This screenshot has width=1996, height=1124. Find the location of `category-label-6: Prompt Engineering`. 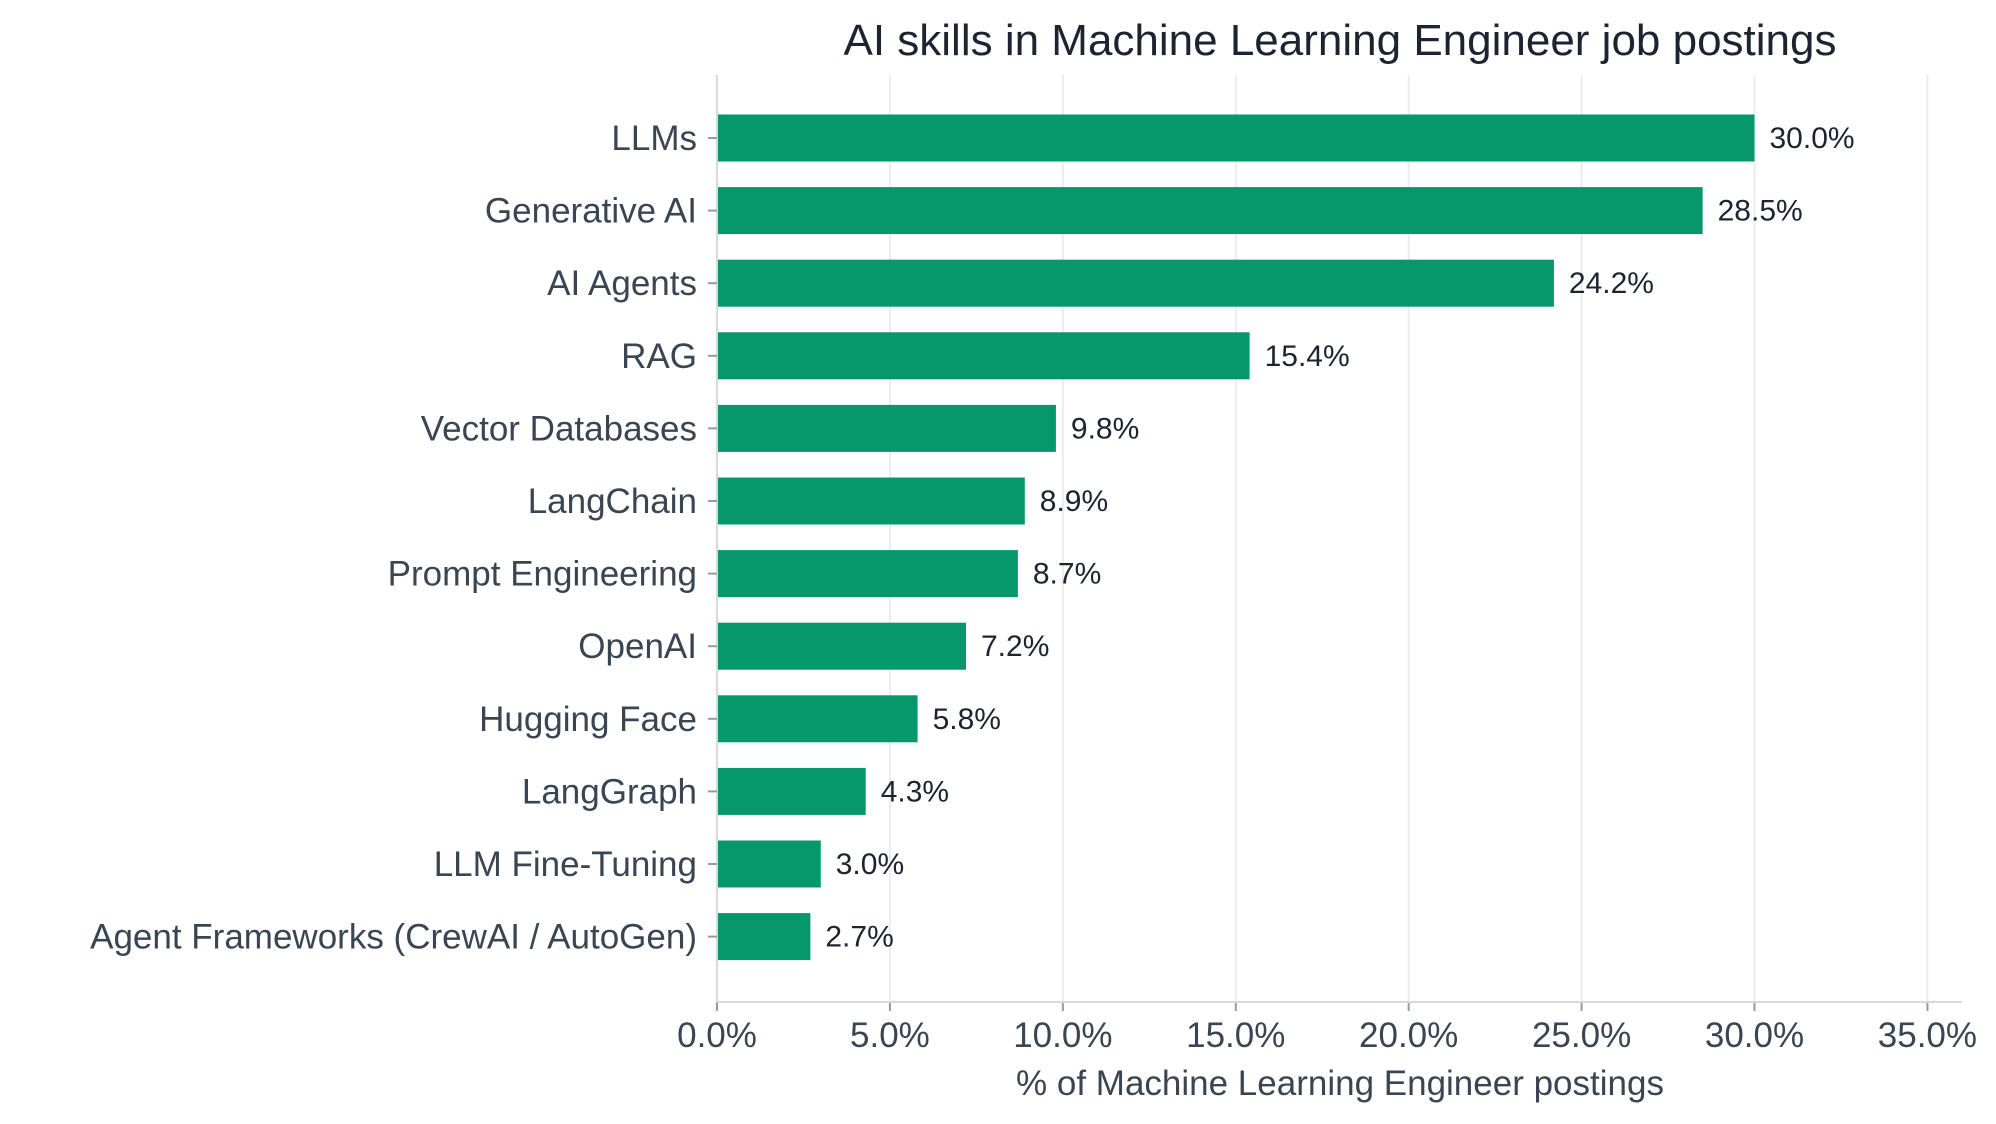

category-label-6: Prompt Engineering is located at coordinates (542, 574).